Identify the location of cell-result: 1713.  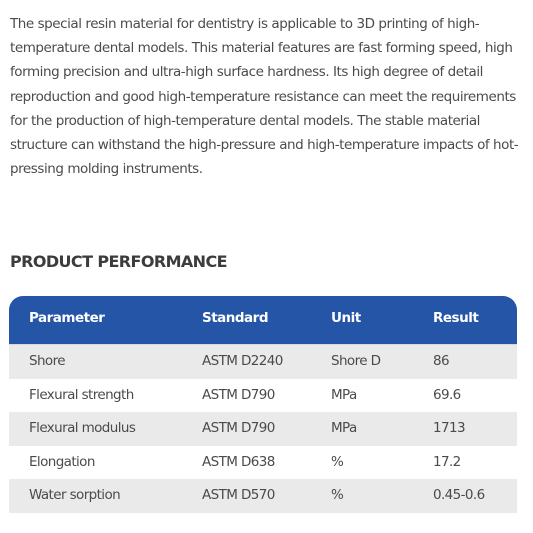
(449, 428).